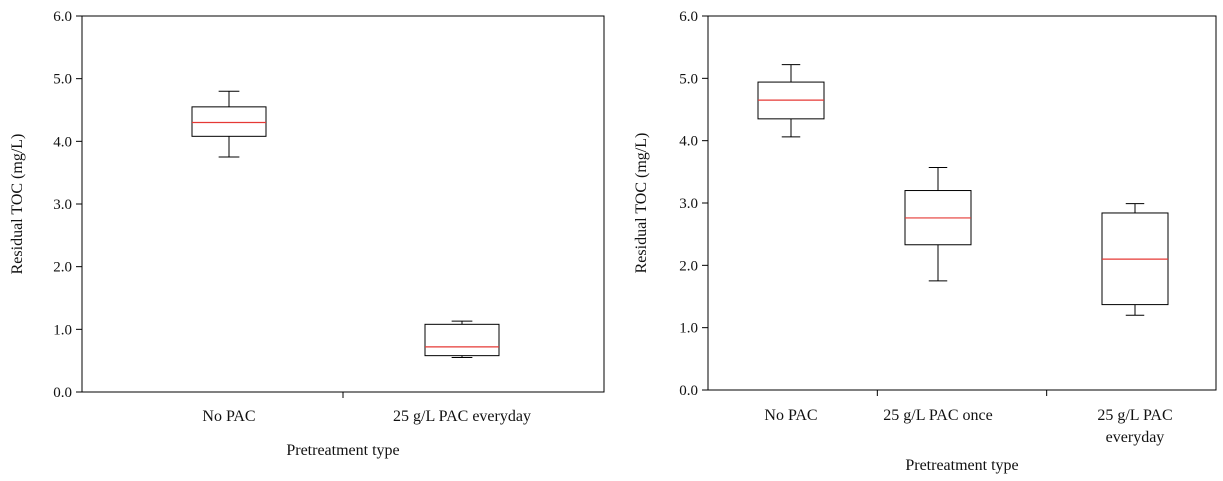 Image resolution: width=1223 pixels, height=481 pixels. Describe the element at coordinates (1135, 437) in the screenshot. I see `x-category-label: everyday` at that location.